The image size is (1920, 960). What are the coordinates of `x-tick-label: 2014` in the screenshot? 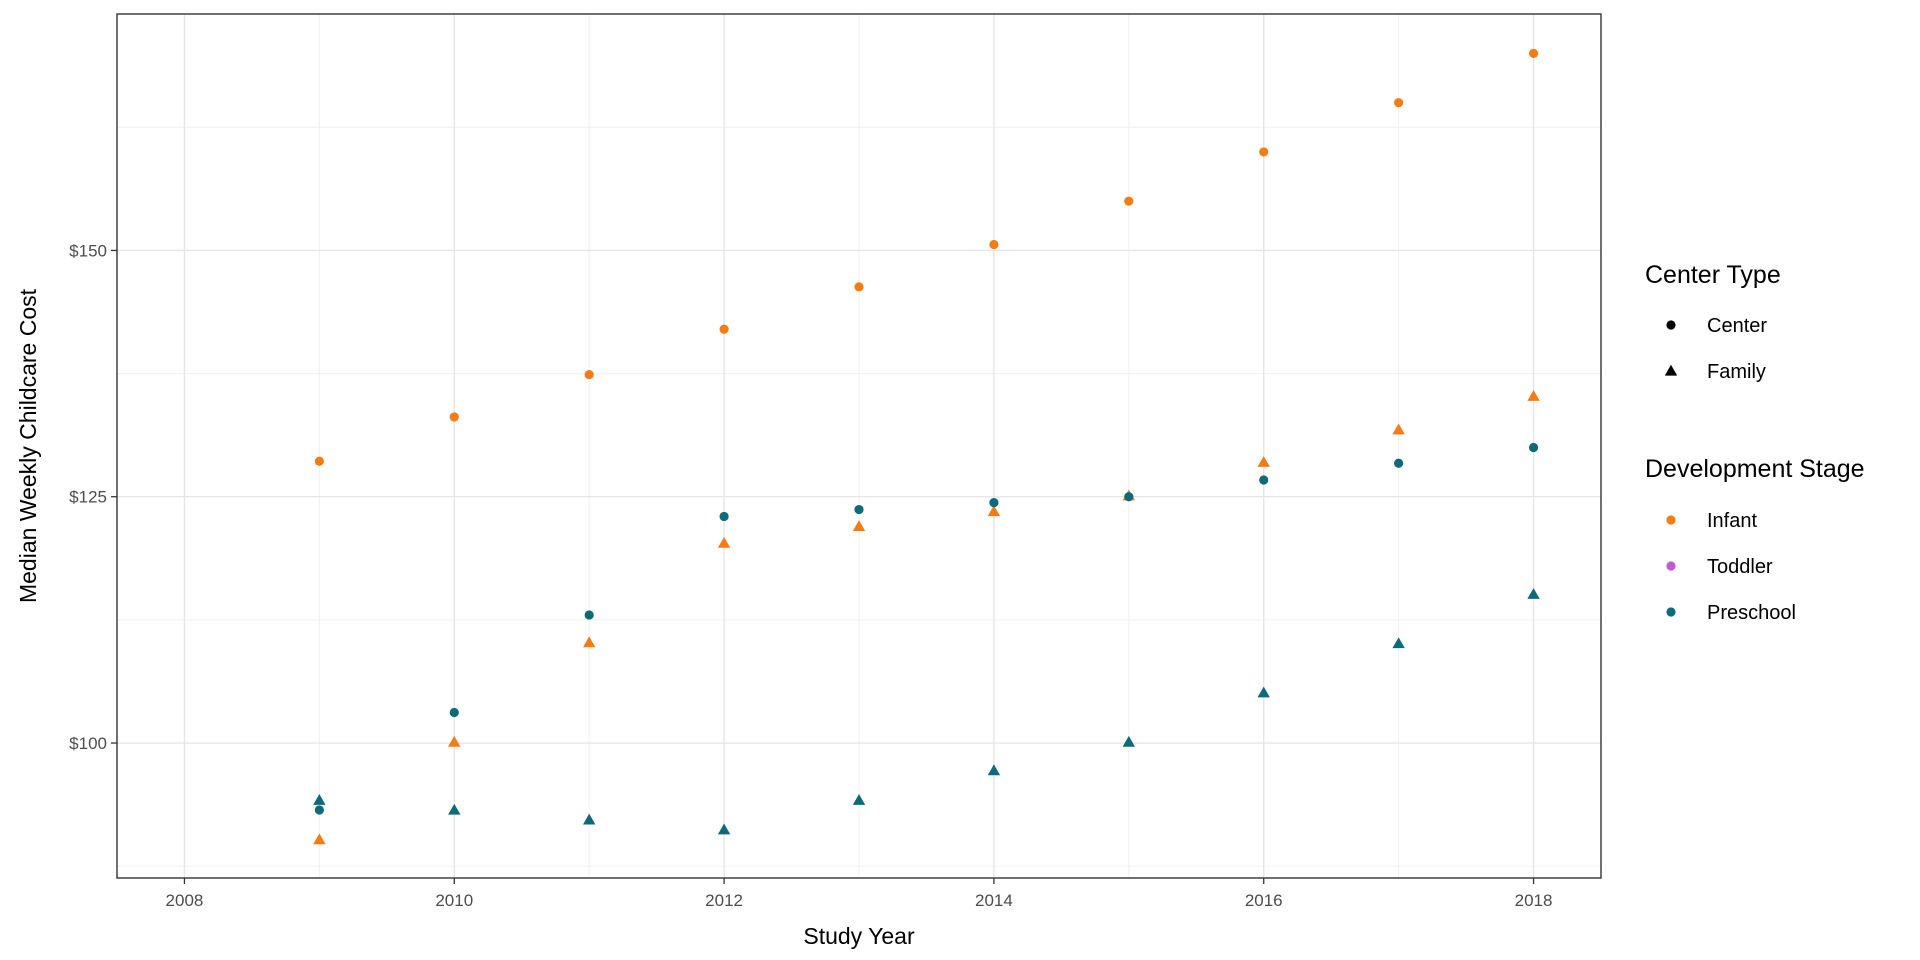 It's located at (994, 900).